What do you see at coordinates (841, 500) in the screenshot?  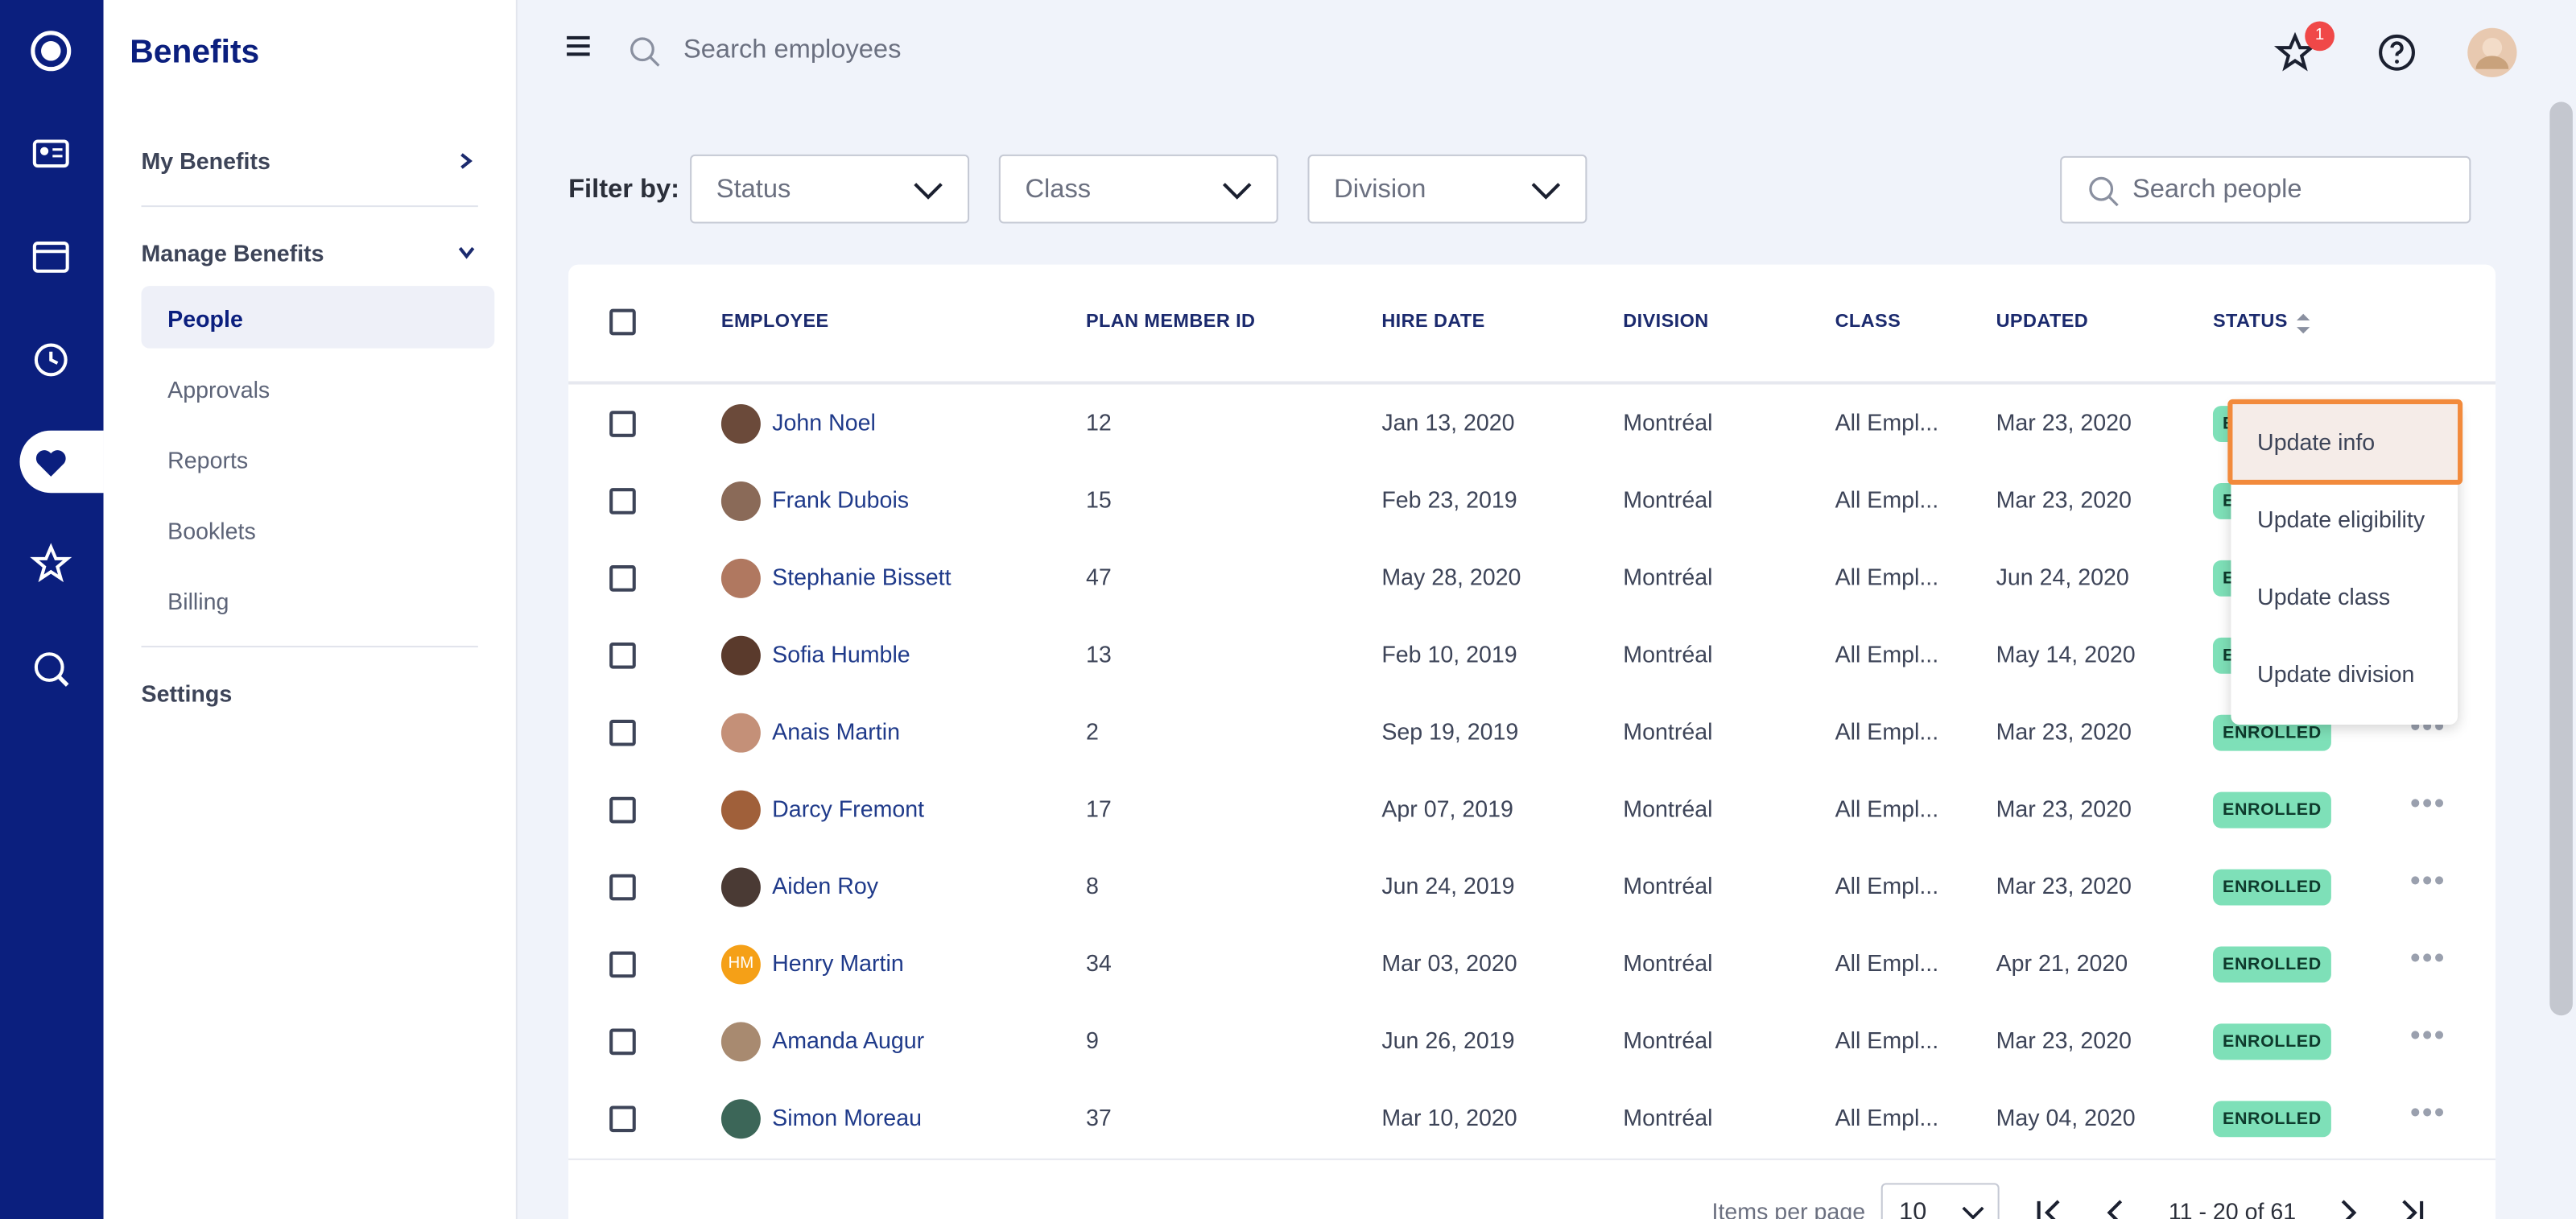 I see `employee-name: Frank Dubois` at bounding box center [841, 500].